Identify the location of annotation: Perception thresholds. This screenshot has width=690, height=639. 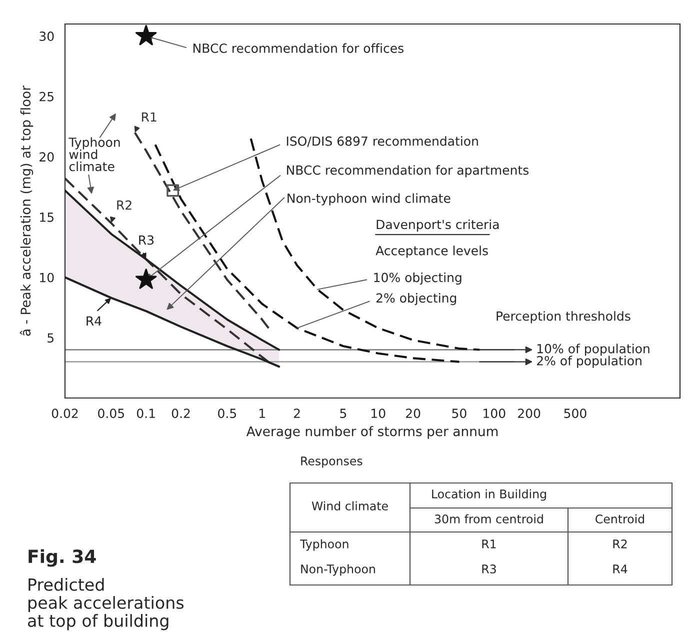
(563, 317).